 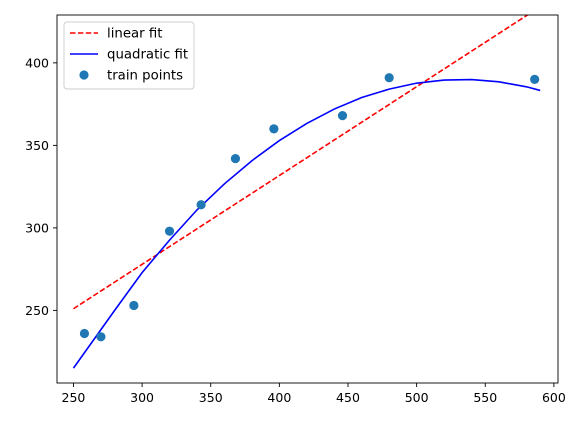 I want to click on legend-label: quadratic fit, so click(x=147, y=55).